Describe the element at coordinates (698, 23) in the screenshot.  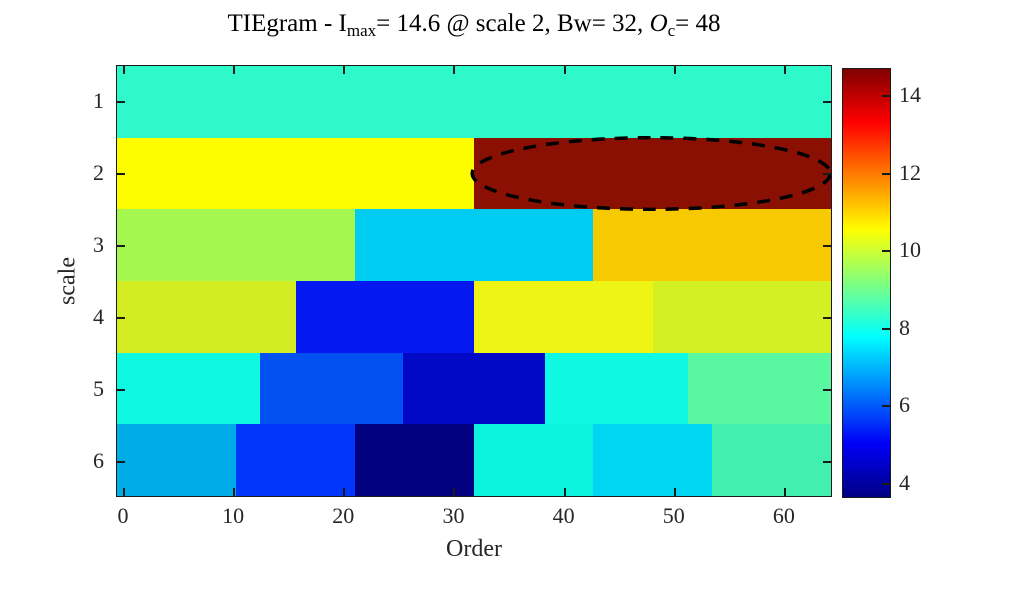
I see `title-text-end: = 48` at that location.